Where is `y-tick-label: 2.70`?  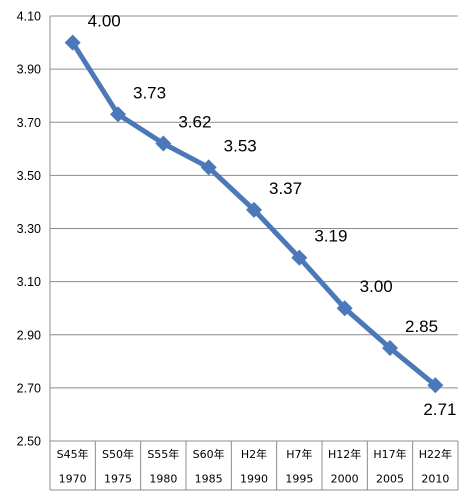
y-tick-label: 2.70 is located at coordinates (29, 388).